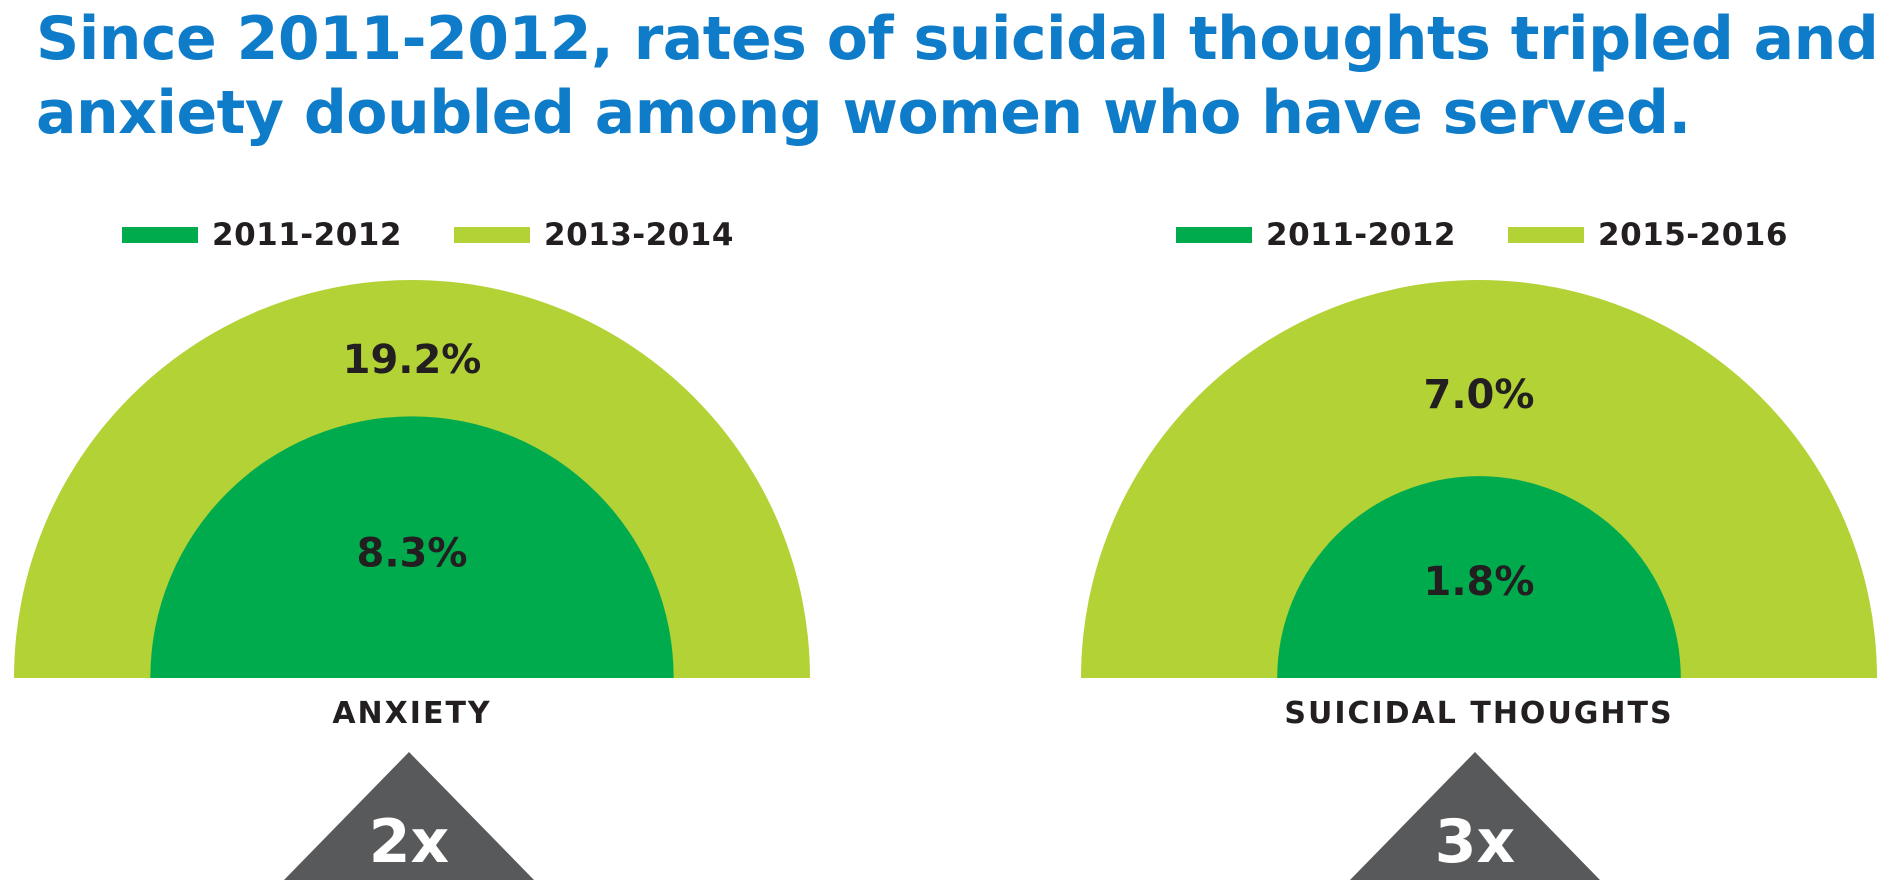 This screenshot has height=896, width=1890. I want to click on multiplier-badge: 3x, so click(1475, 816).